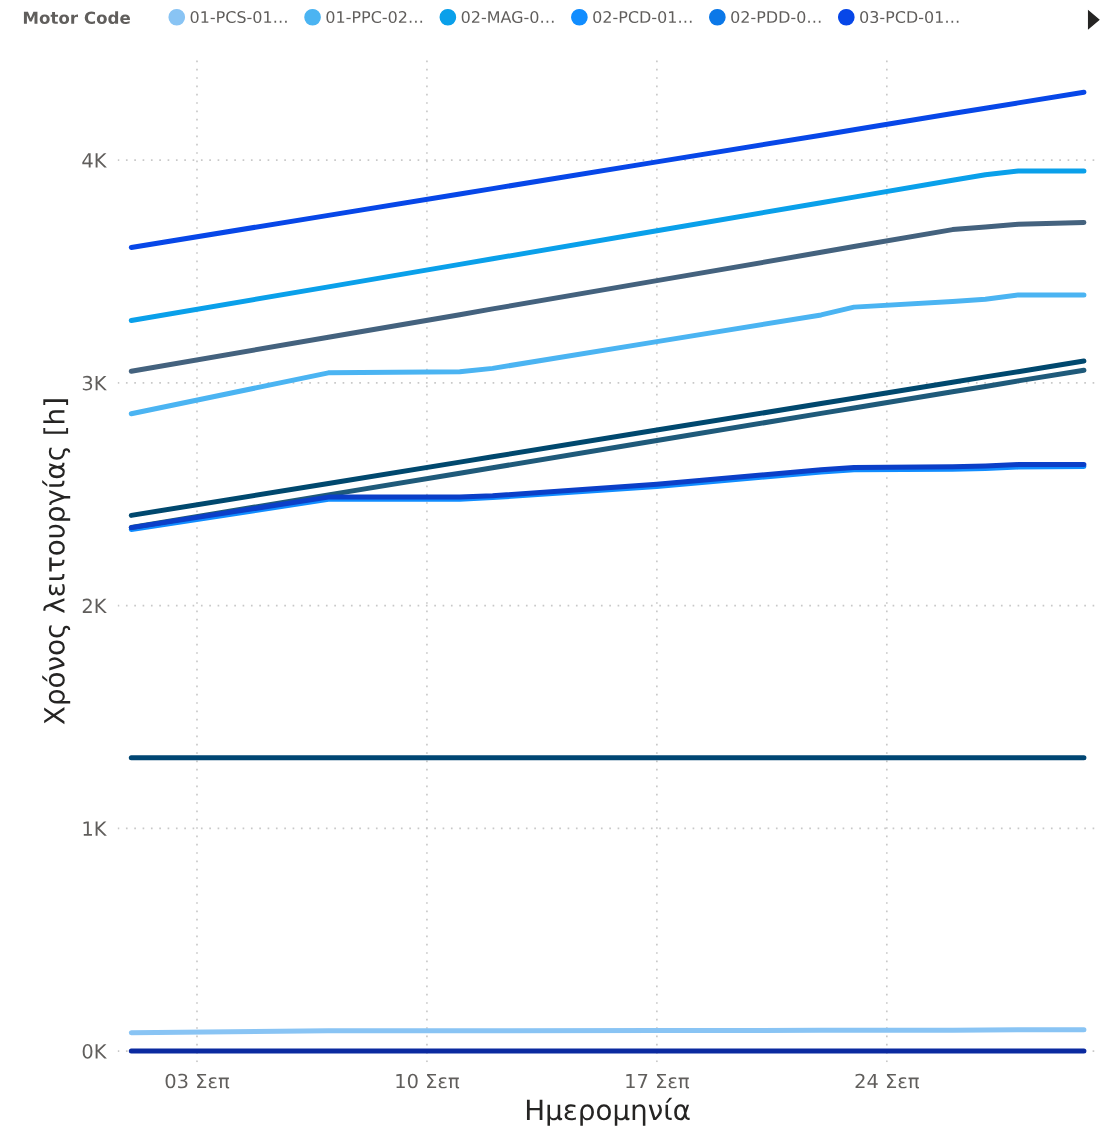  Describe the element at coordinates (94, 605) in the screenshot. I see `y-tick-label: 2K` at that location.